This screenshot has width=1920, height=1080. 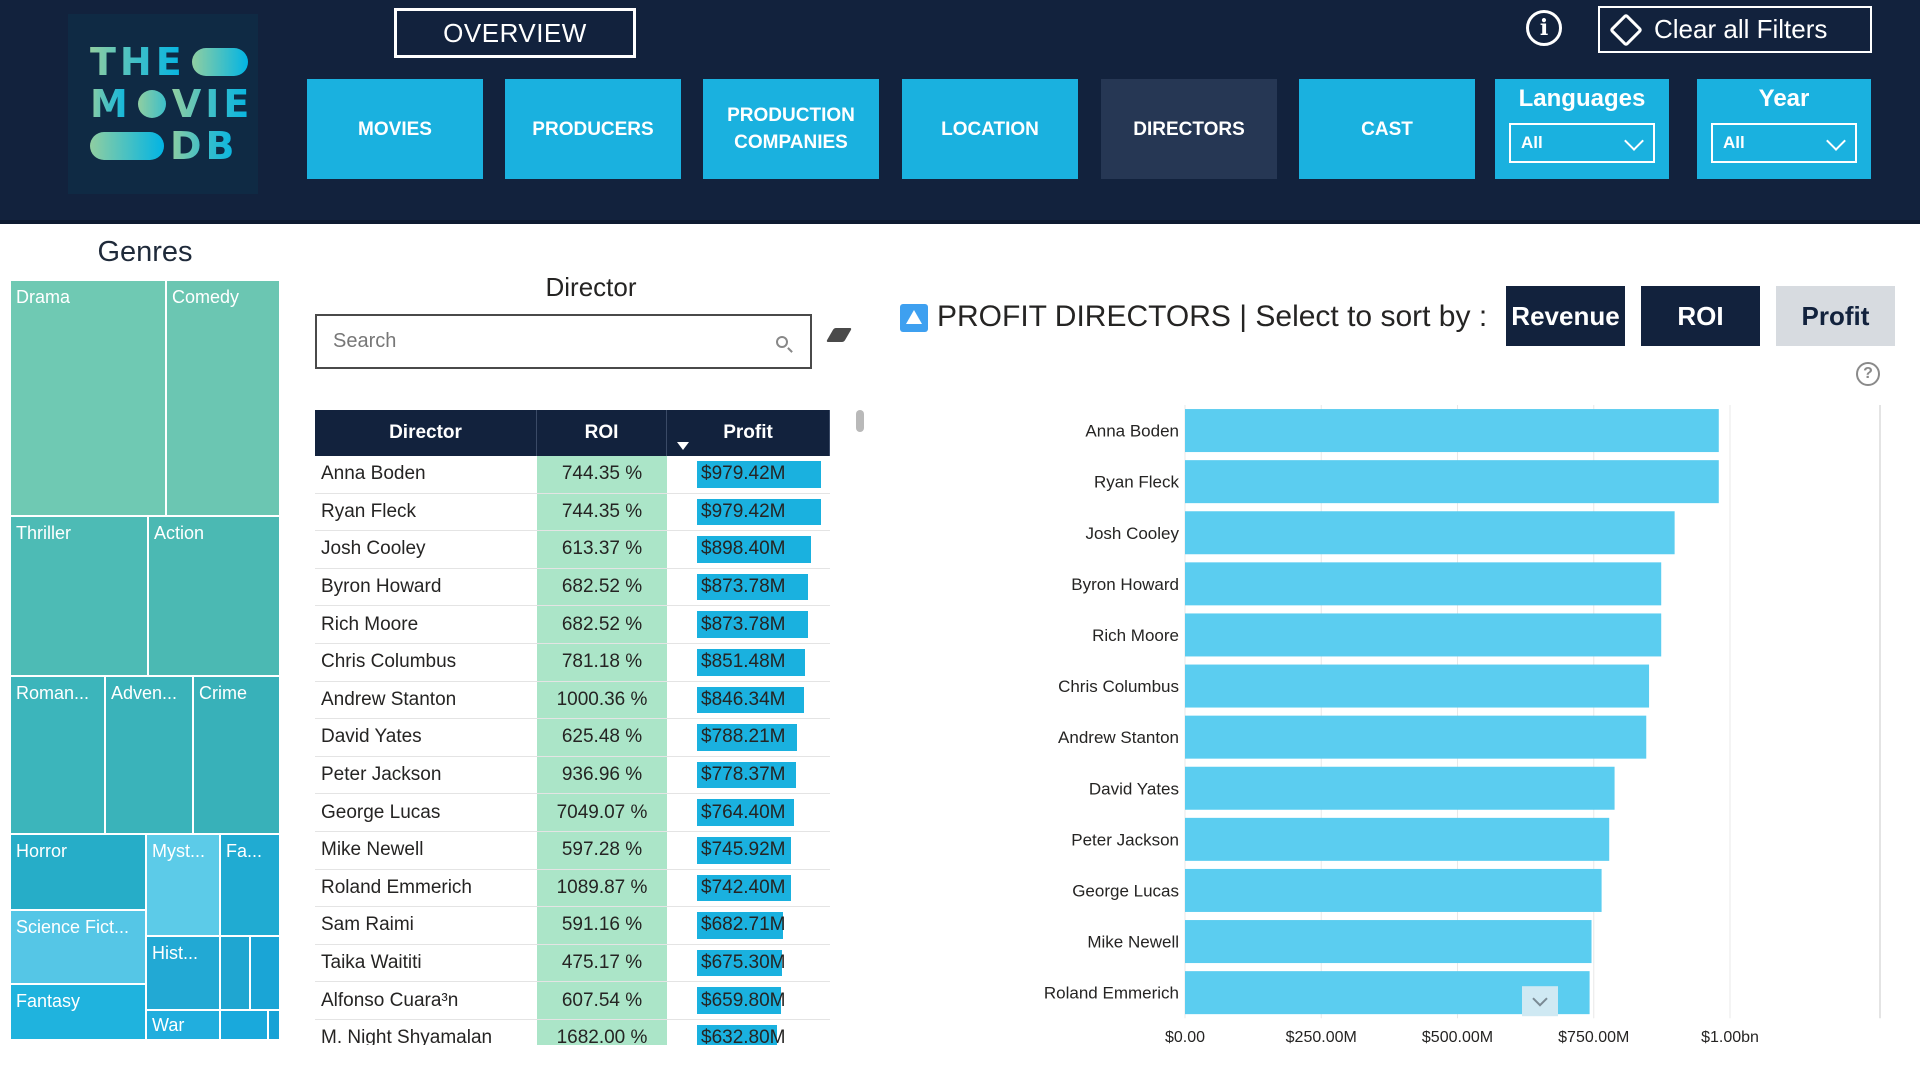 What do you see at coordinates (1452, 431) in the screenshot?
I see `bar-anna-boden` at bounding box center [1452, 431].